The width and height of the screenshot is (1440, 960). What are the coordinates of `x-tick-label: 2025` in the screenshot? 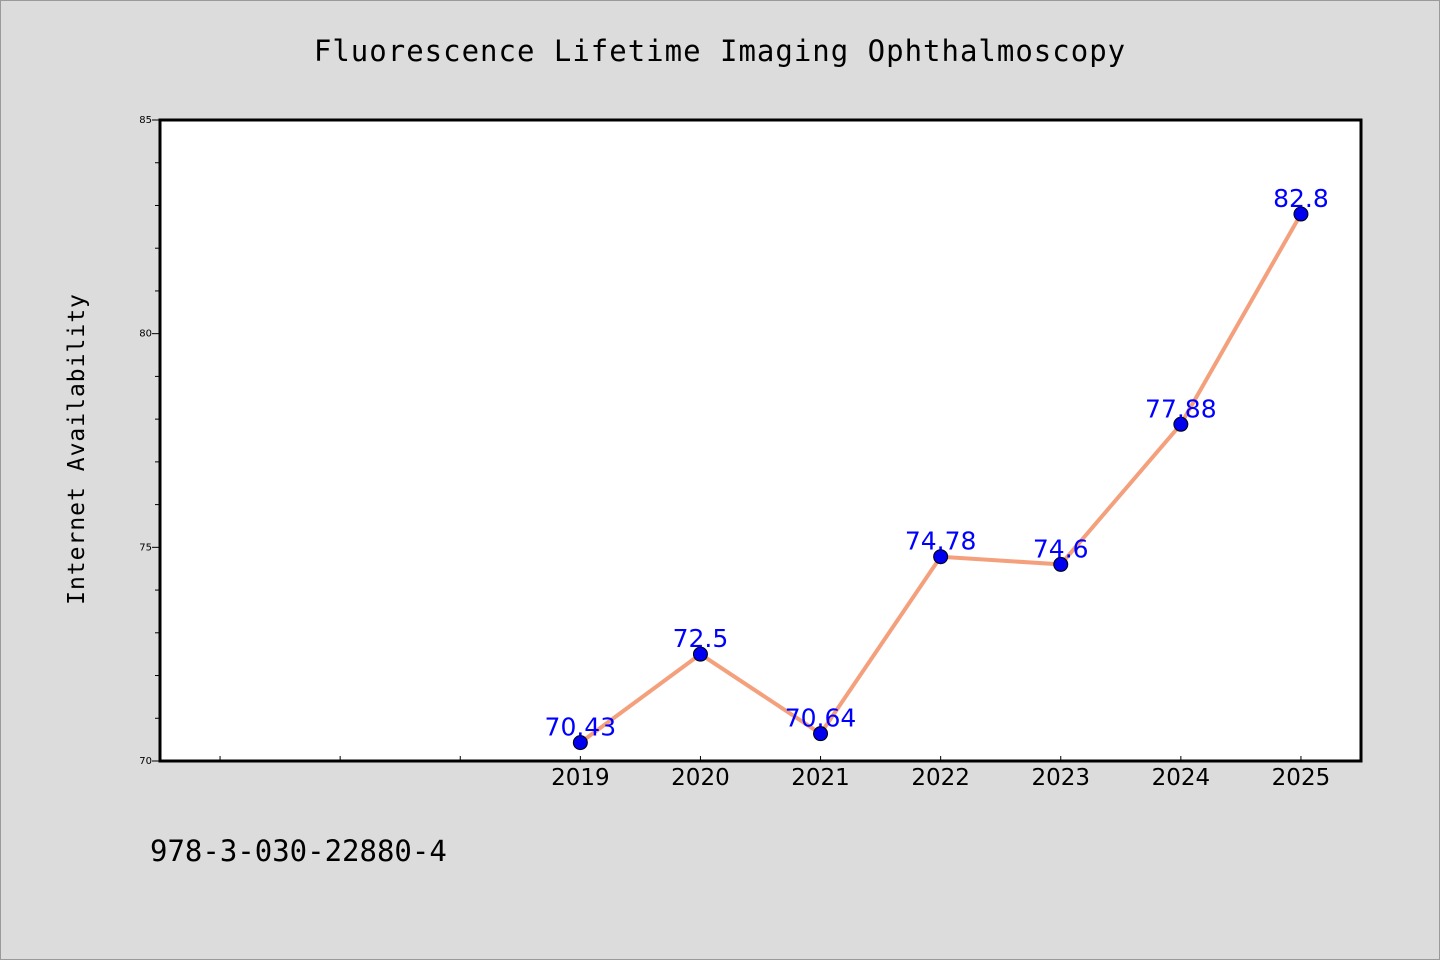 It's located at (1301, 778).